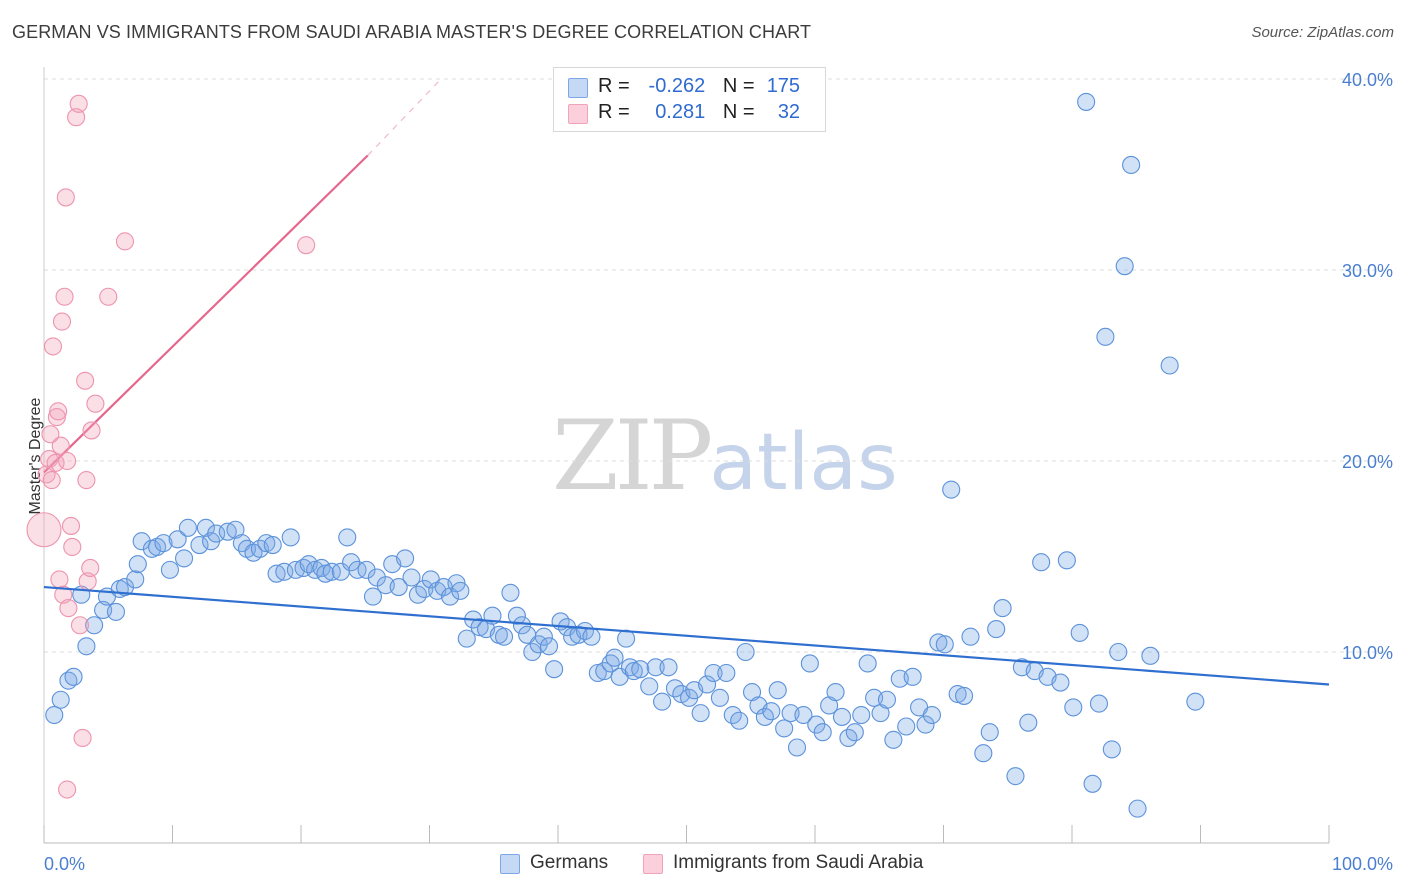 The width and height of the screenshot is (1406, 892). I want to click on saudi-trend, so click(206, 314).